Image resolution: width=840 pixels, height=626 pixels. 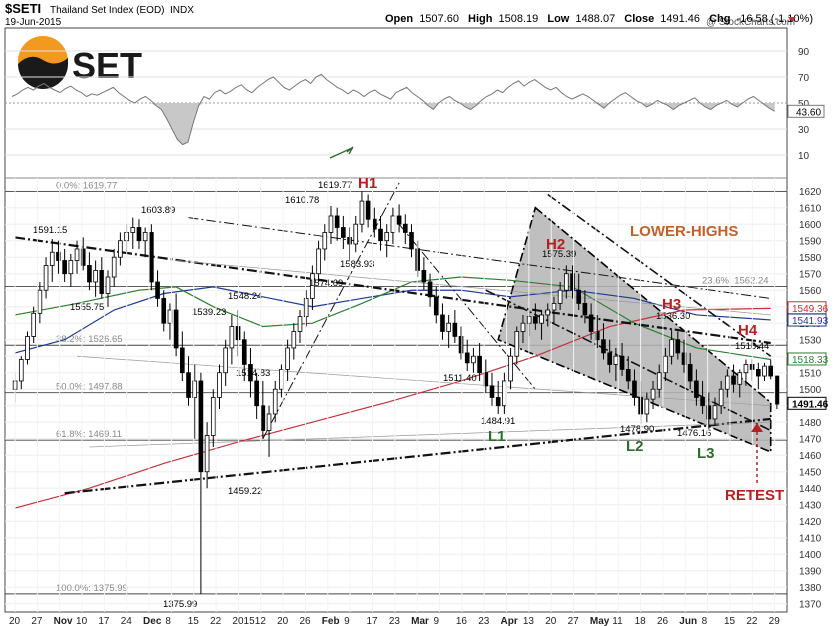 I want to click on time-tick-label: Apr, so click(x=509, y=621).